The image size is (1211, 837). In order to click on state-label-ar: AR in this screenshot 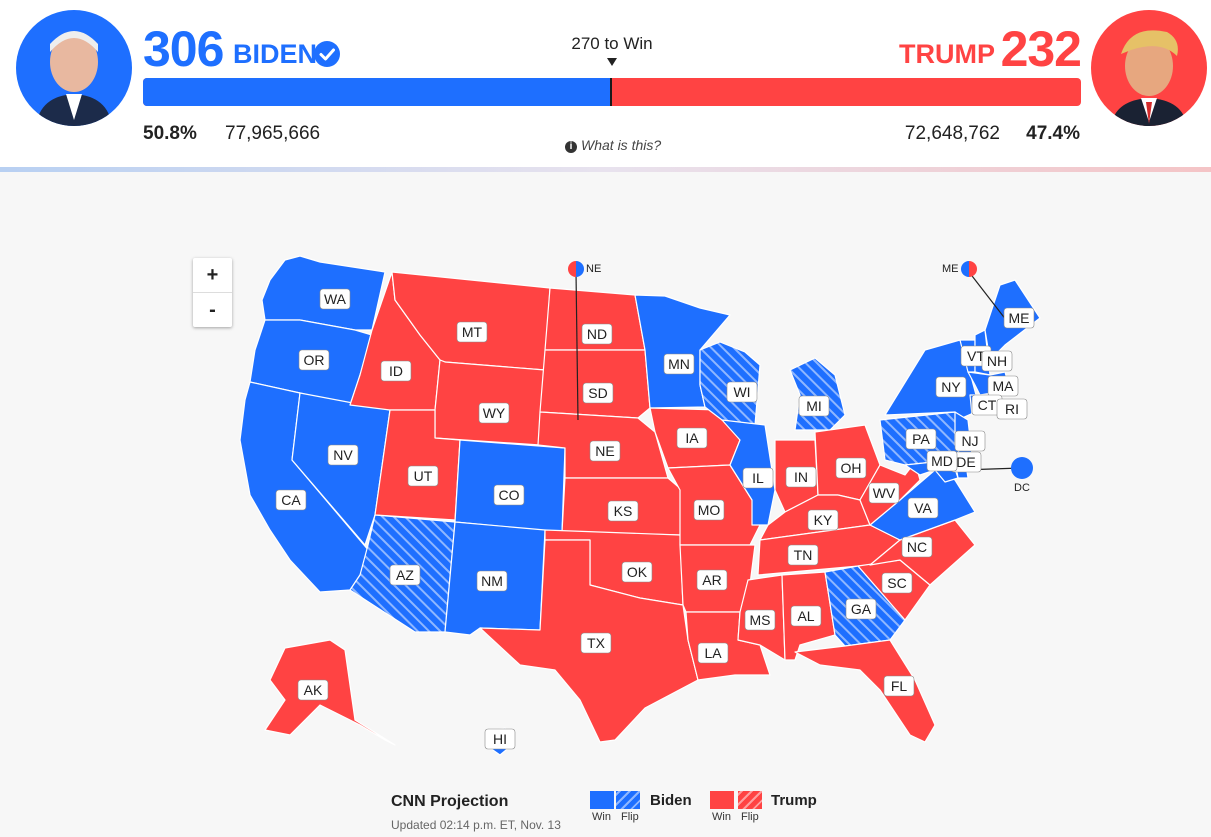, I will do `click(711, 580)`.